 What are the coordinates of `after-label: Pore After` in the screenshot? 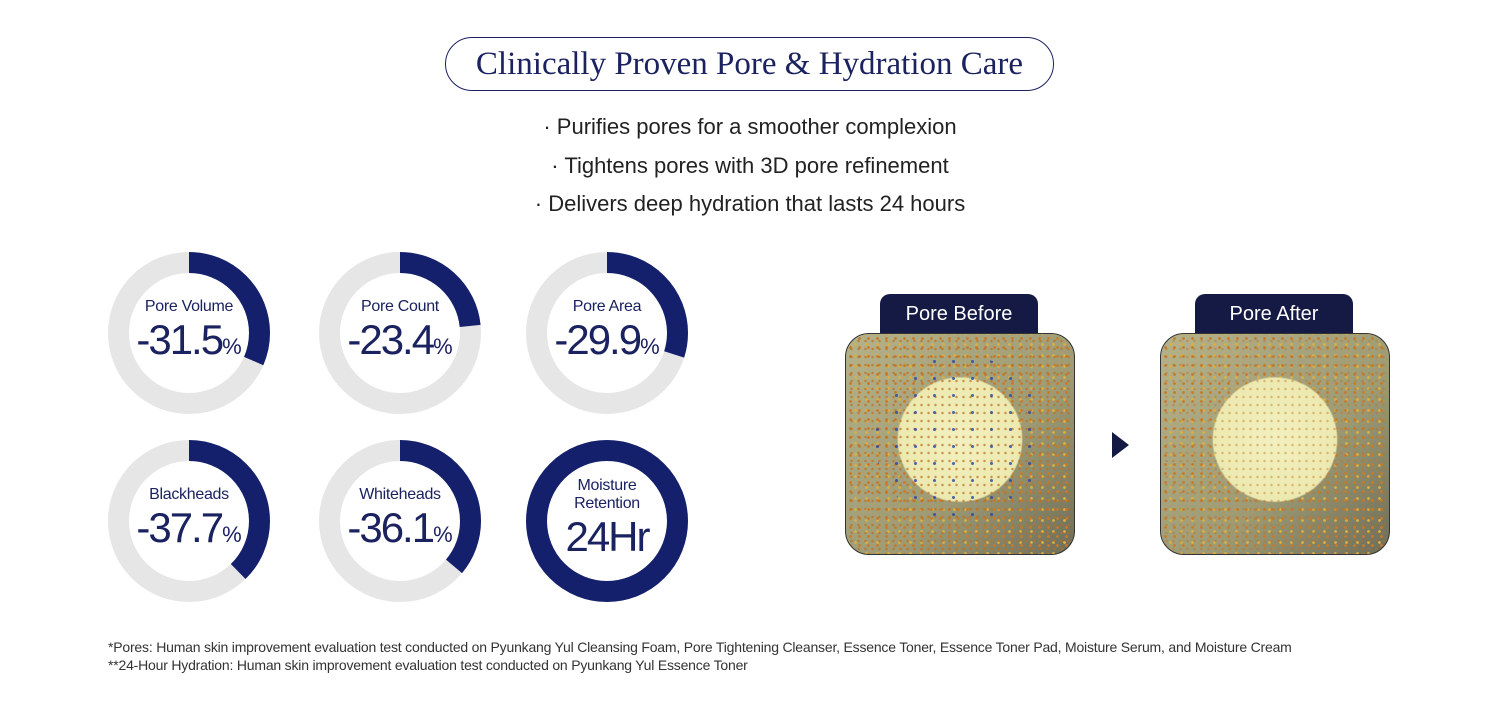 It's located at (1274, 314).